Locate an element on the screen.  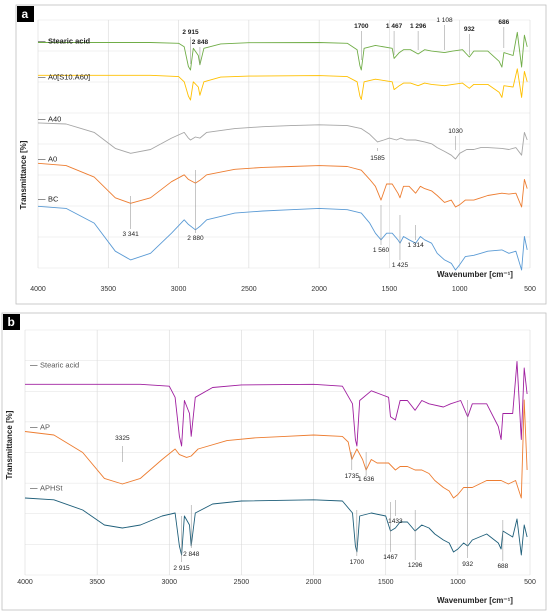
peak-annotation: 1735 is located at coordinates (352, 476).